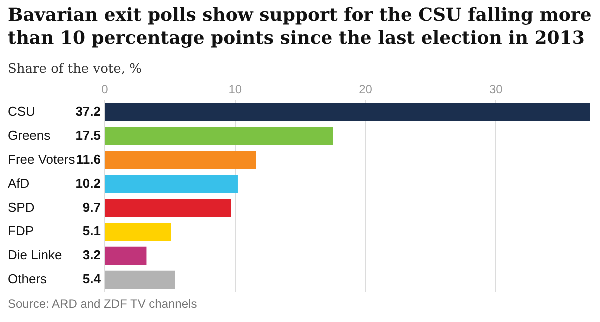 This screenshot has height=322, width=600. What do you see at coordinates (28, 279) in the screenshot?
I see `y-tick-label: Others` at bounding box center [28, 279].